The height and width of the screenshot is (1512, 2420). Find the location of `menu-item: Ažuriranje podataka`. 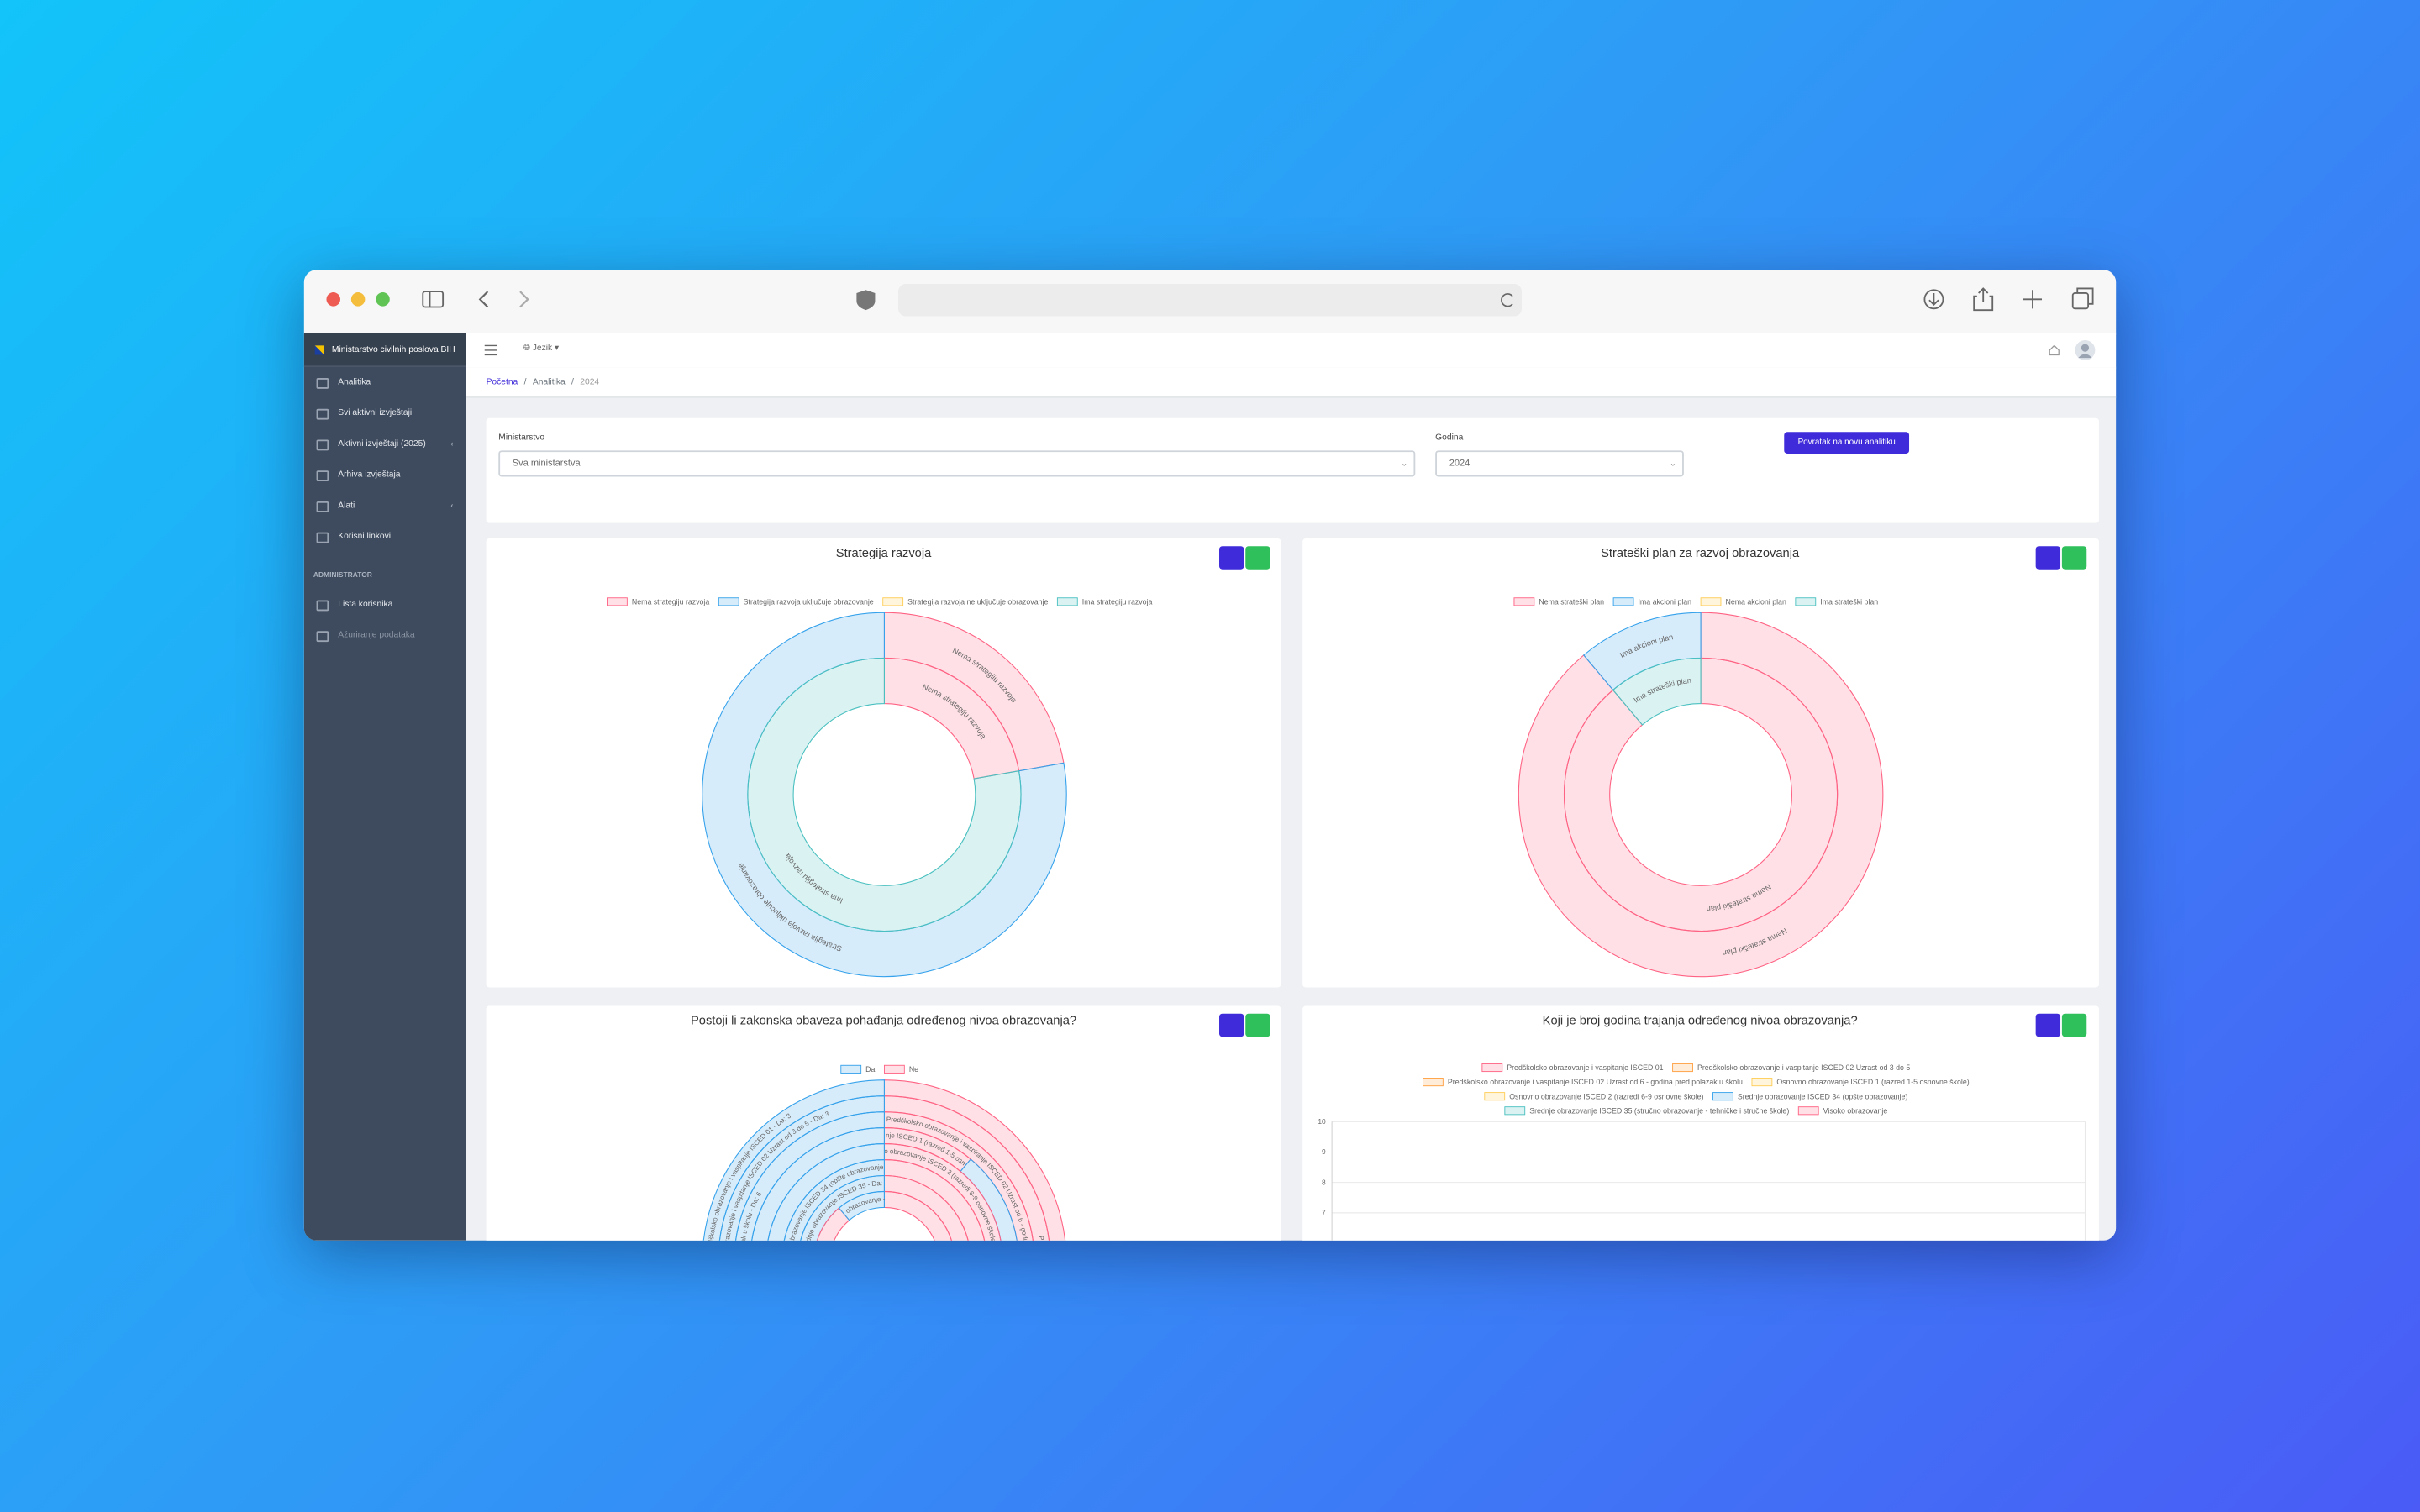

menu-item: Ažuriranje podataka is located at coordinates (385, 636).